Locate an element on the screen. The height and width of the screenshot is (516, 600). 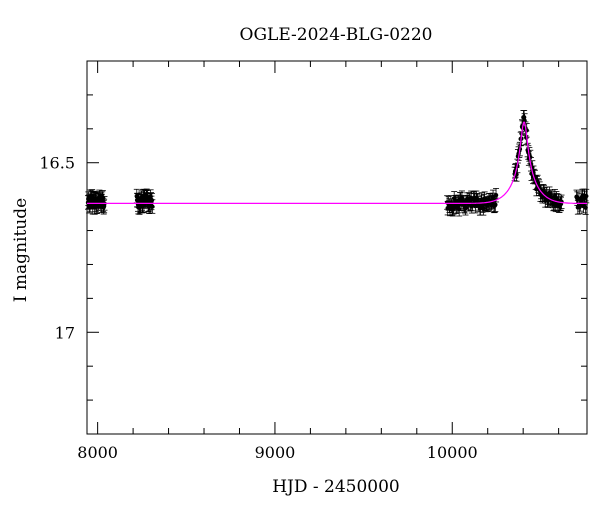
data-point is located at coordinates (152, 206).